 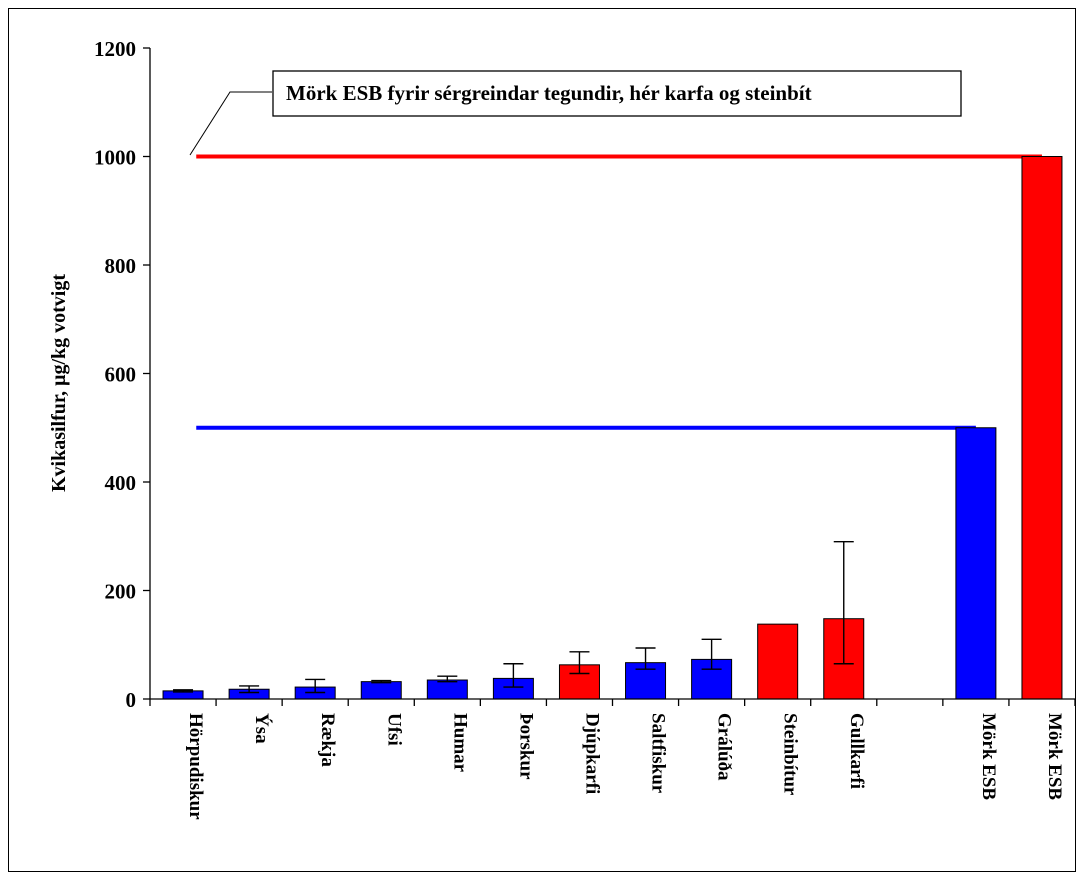 I want to click on x-category-label: Humar, so click(x=459, y=743).